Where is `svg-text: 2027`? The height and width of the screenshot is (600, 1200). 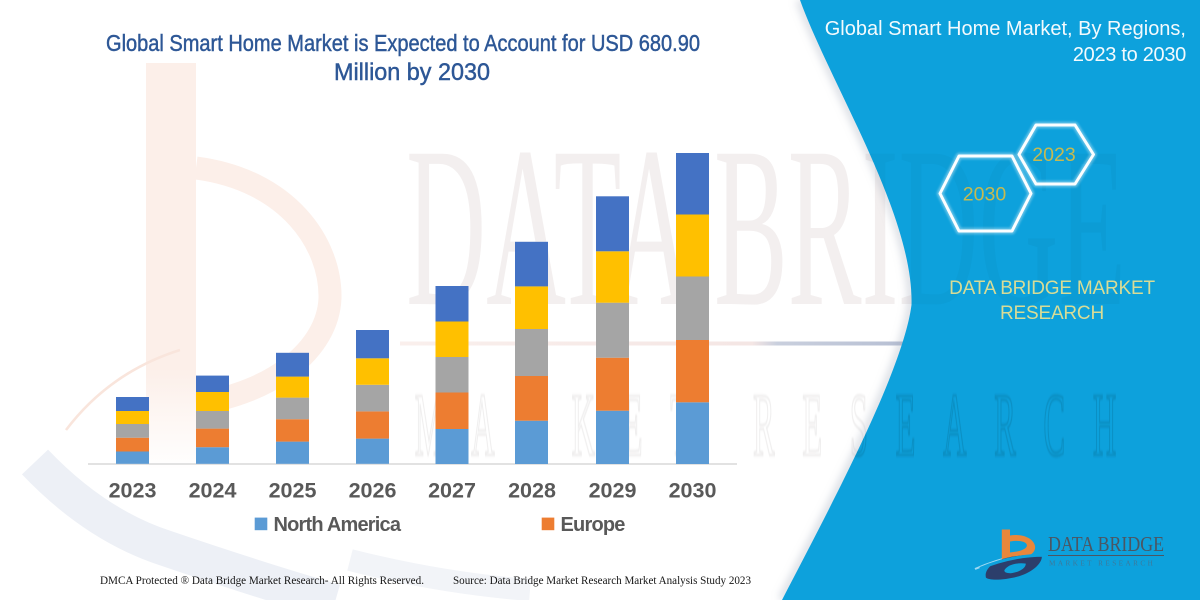 svg-text: 2027 is located at coordinates (452, 491).